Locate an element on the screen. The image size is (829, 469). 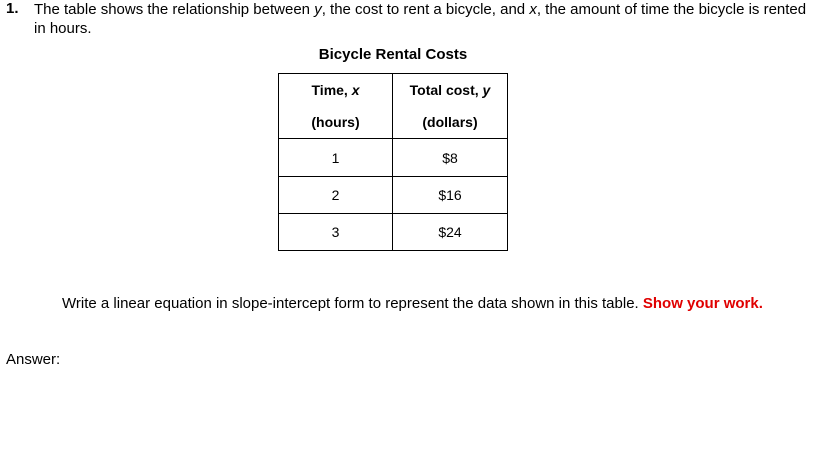
header-cost: Total cost, y (dollars) is located at coordinates (450, 106).